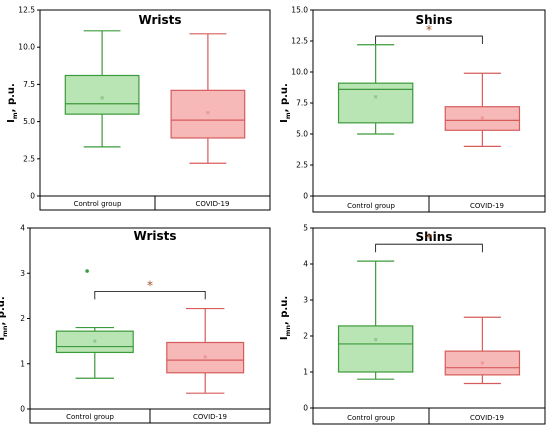  Describe the element at coordinates (299, 10) in the screenshot. I see `y-tick-label: 15.0` at that location.